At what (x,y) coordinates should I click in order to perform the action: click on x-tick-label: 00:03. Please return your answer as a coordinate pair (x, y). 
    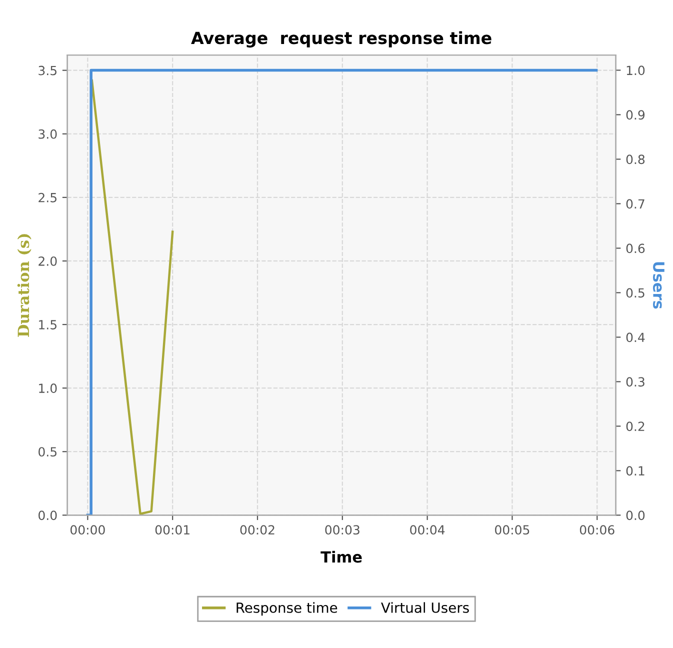
    Looking at the image, I should click on (342, 530).